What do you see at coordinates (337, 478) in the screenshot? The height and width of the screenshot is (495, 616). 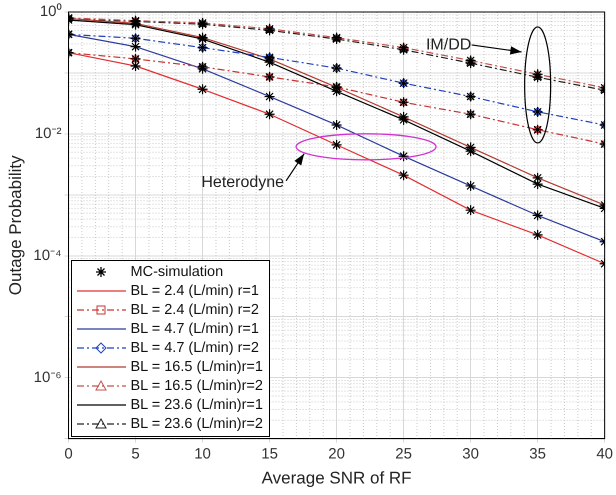 I see `x-axis-title: Average SNR of RF` at bounding box center [337, 478].